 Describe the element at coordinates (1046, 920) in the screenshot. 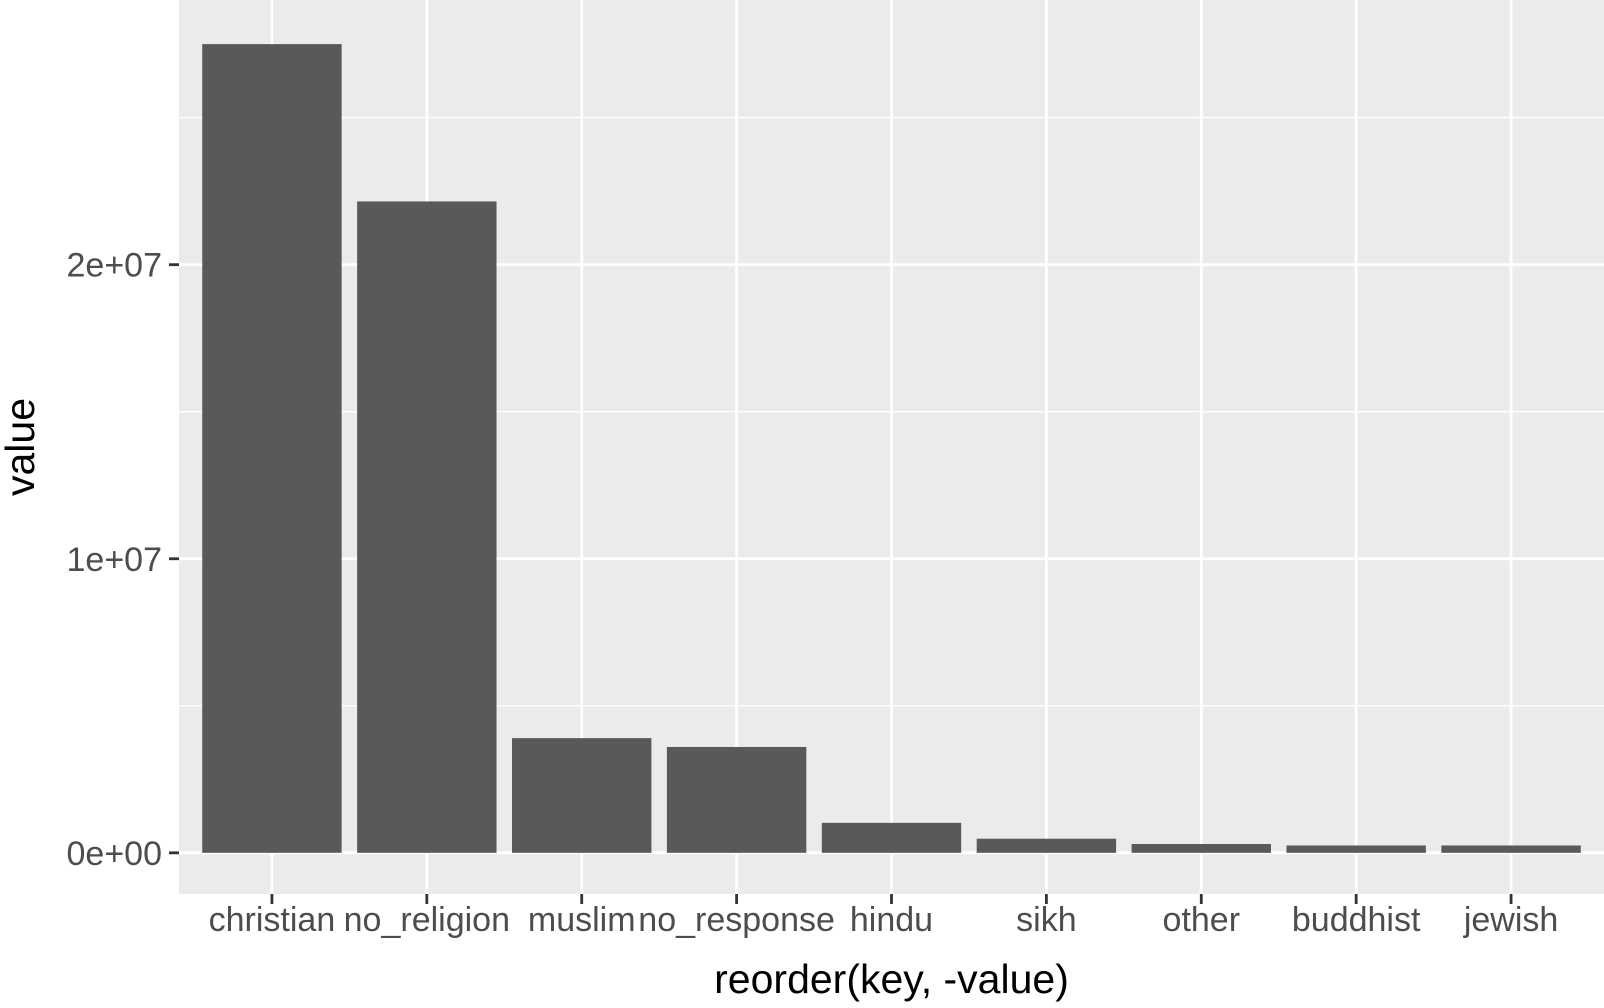

I see `x-tick-label: sikh` at that location.